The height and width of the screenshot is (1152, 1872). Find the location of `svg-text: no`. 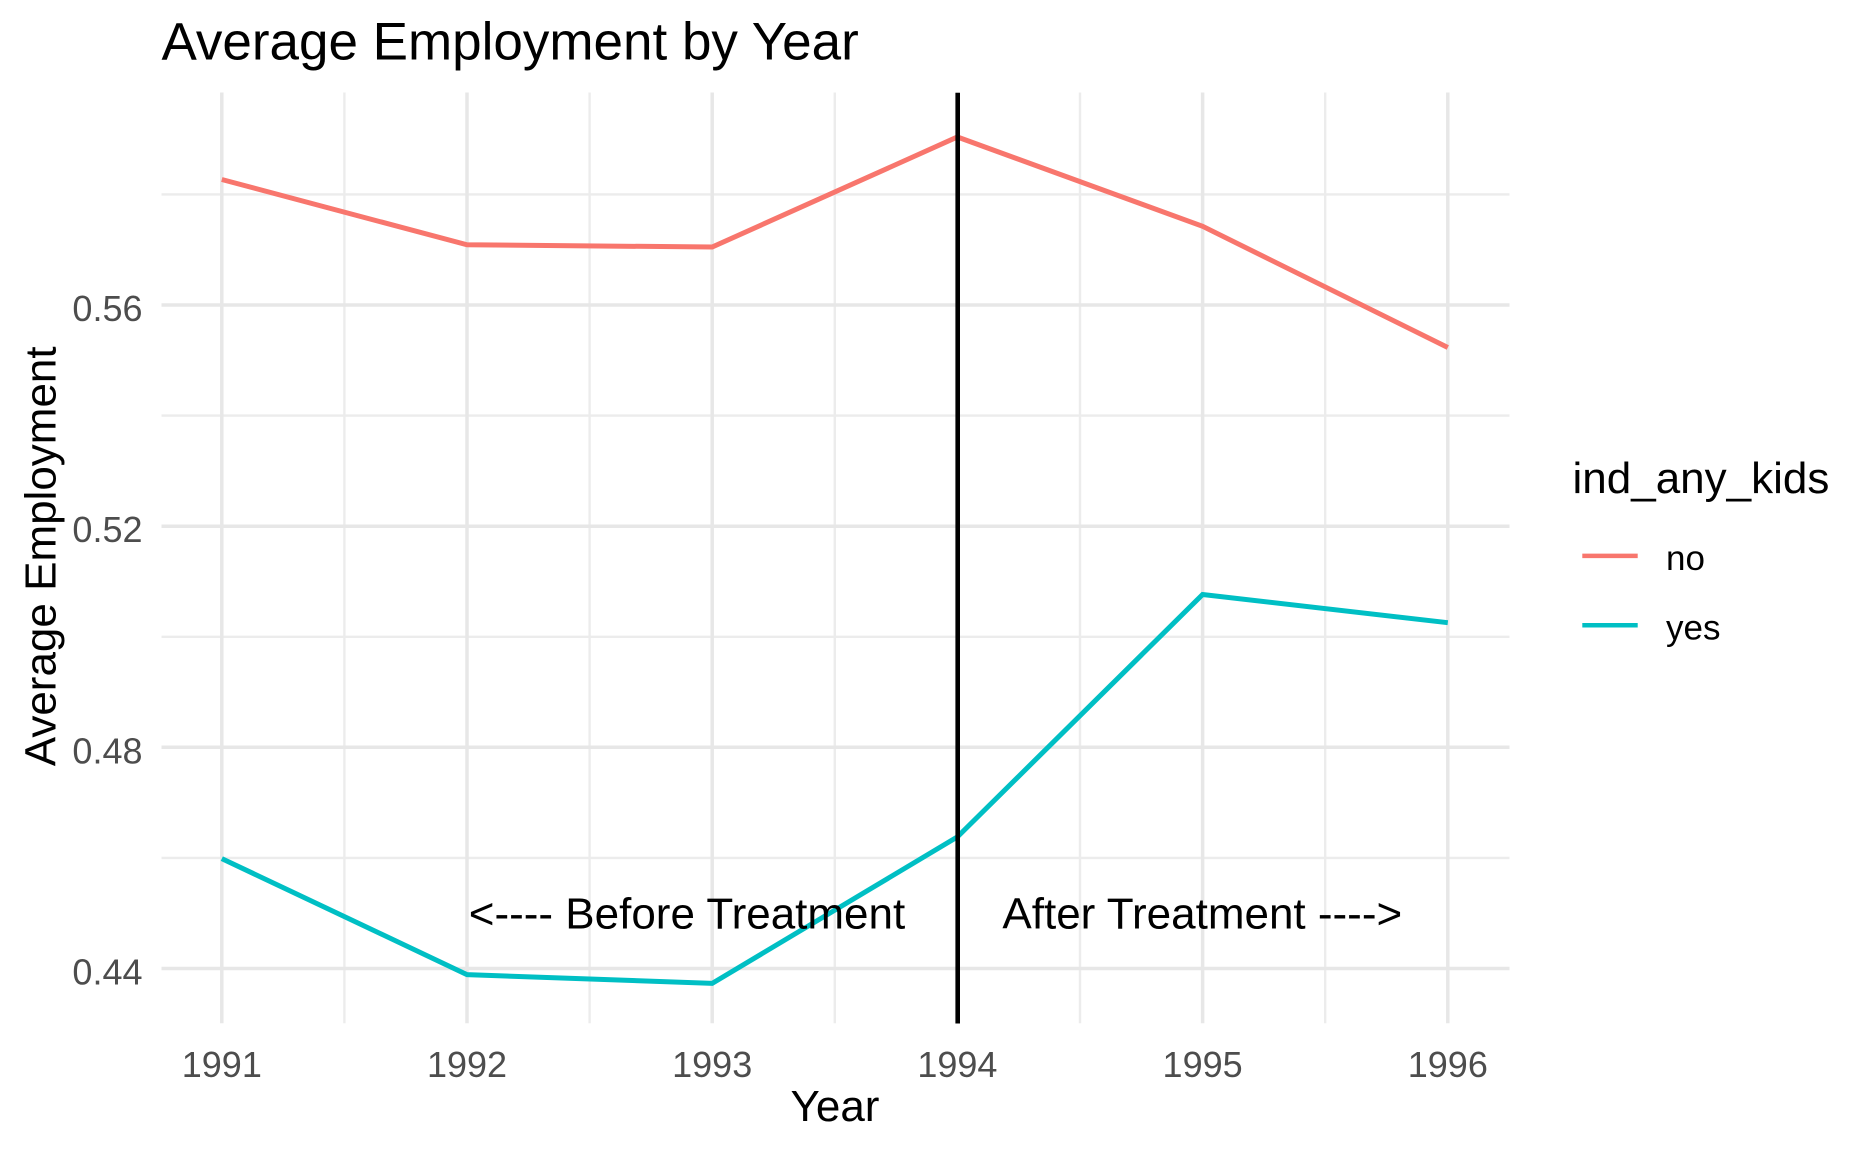

svg-text: no is located at coordinates (1685, 558).